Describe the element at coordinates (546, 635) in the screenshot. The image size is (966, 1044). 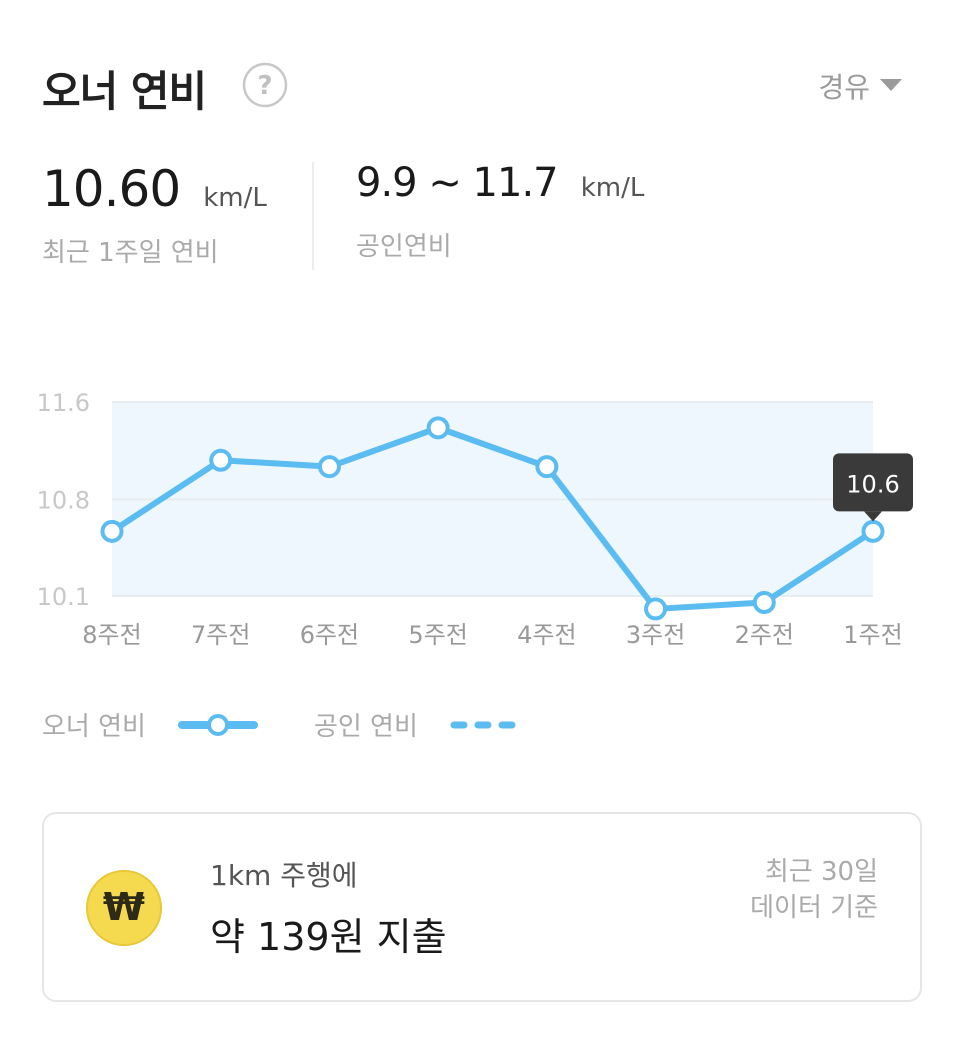
I see `x-tick-label: 4주전` at that location.